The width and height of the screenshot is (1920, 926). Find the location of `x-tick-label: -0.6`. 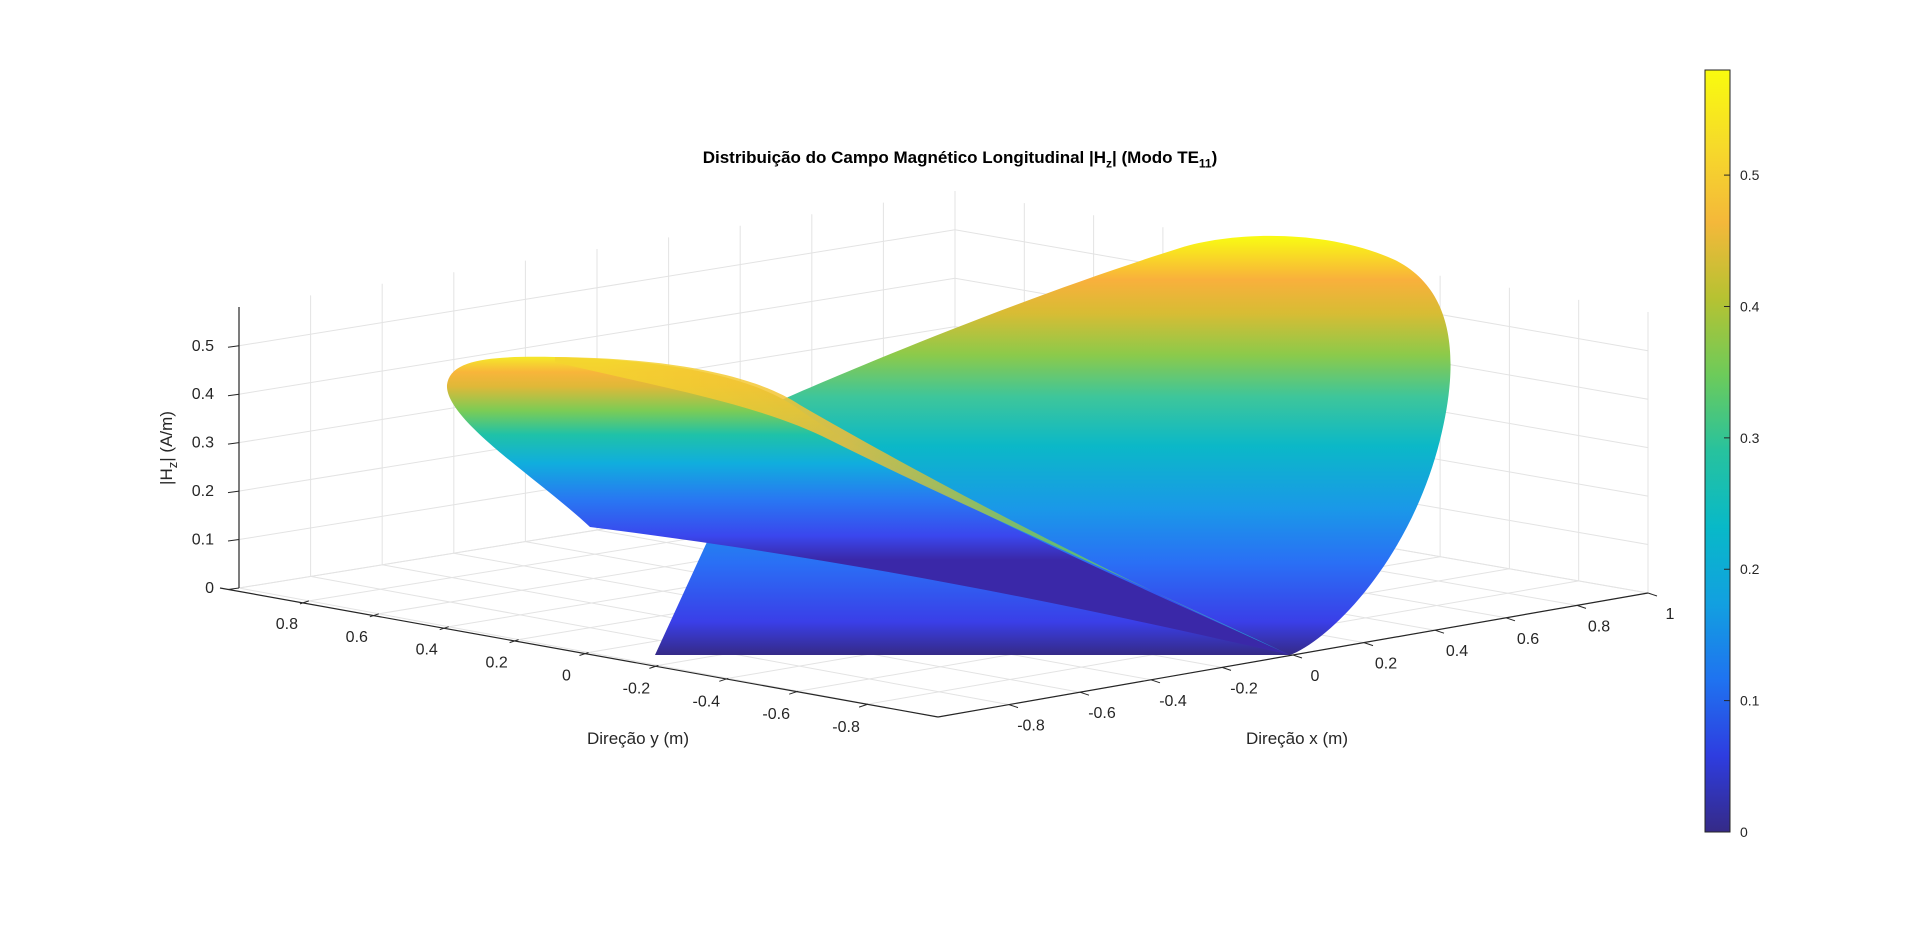

x-tick-label: -0.6 is located at coordinates (1102, 713).